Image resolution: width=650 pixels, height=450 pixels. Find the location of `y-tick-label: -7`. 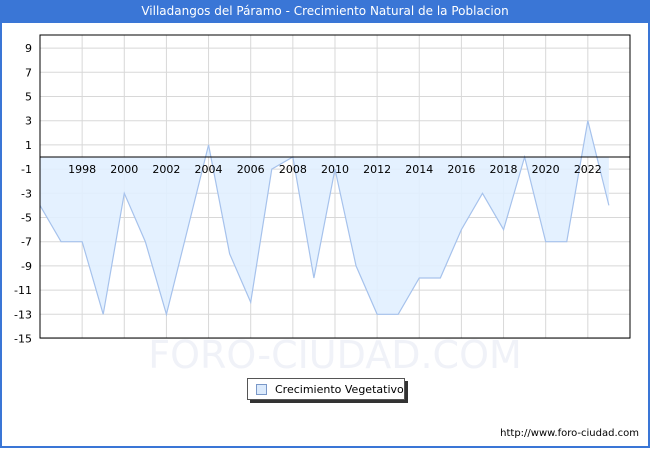

y-tick-label: -7 is located at coordinates (26, 242).